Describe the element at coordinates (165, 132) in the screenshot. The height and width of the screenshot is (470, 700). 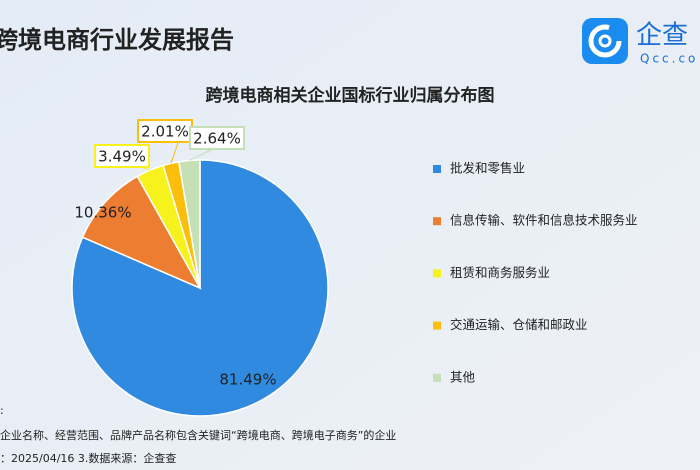
I see `data-label: 2.01%` at that location.